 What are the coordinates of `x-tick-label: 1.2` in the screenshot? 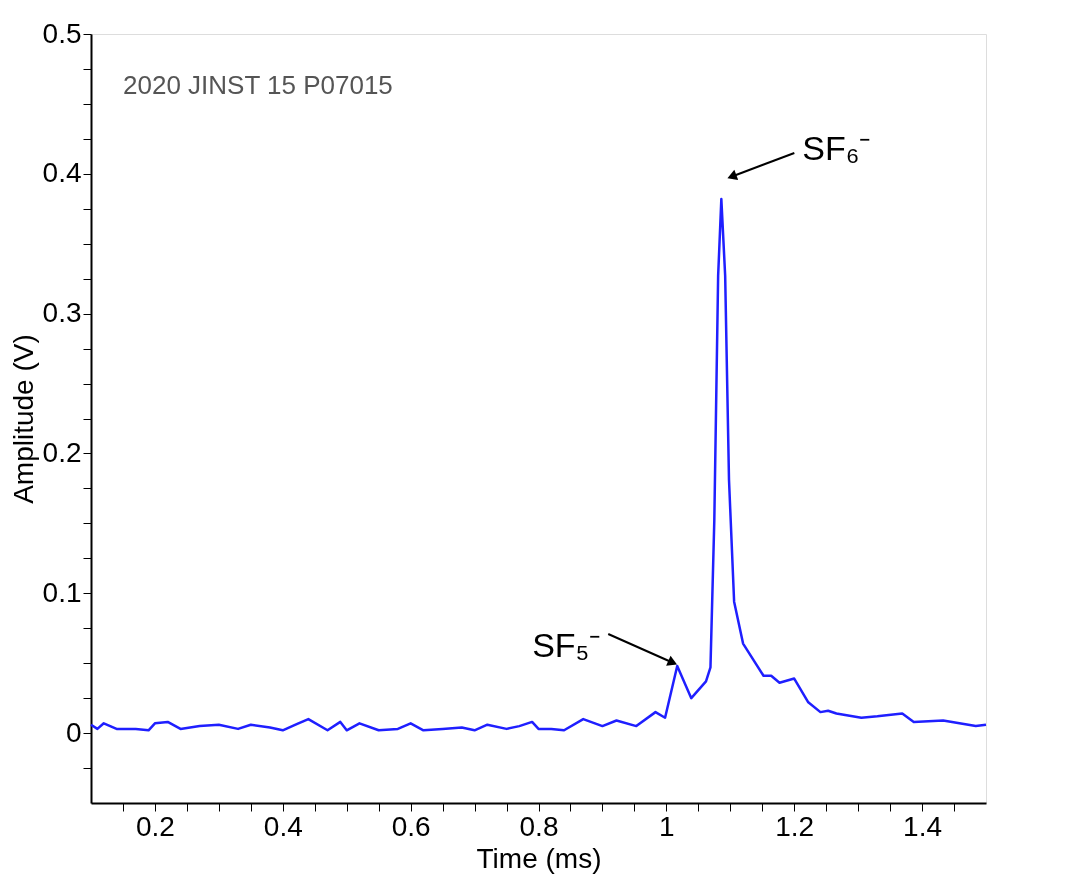 It's located at (795, 826).